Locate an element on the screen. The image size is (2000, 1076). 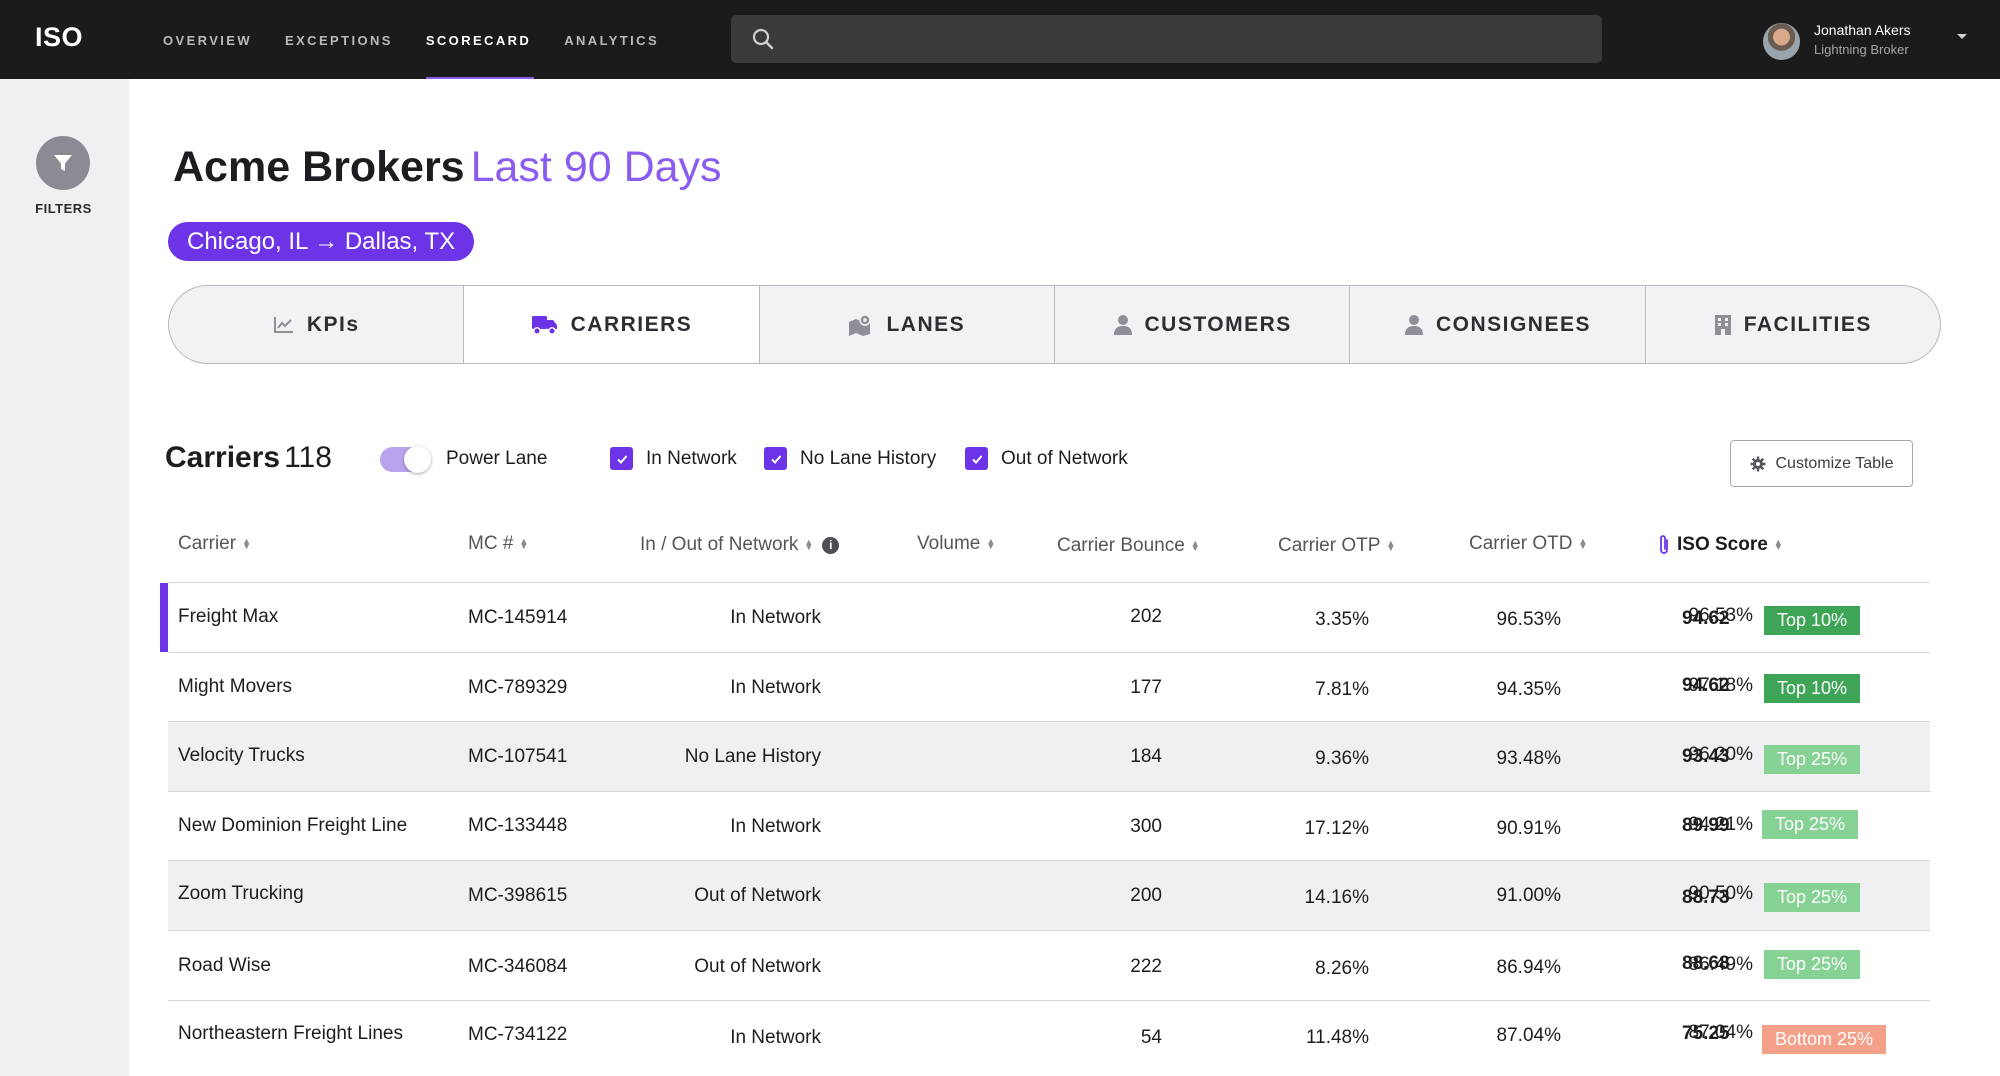
column-label: ISO Score is located at coordinates (1722, 544).